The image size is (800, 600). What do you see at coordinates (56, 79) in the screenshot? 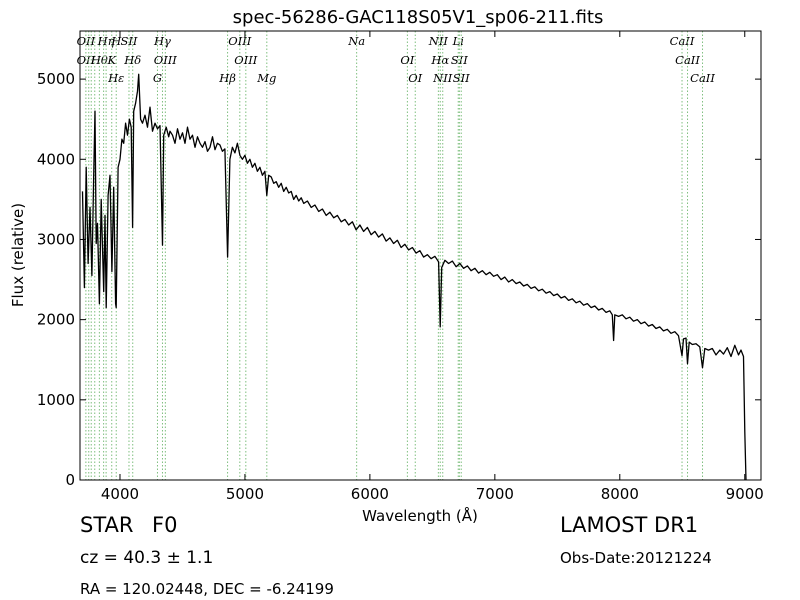
I see `y-tick-label: 5000` at bounding box center [56, 79].